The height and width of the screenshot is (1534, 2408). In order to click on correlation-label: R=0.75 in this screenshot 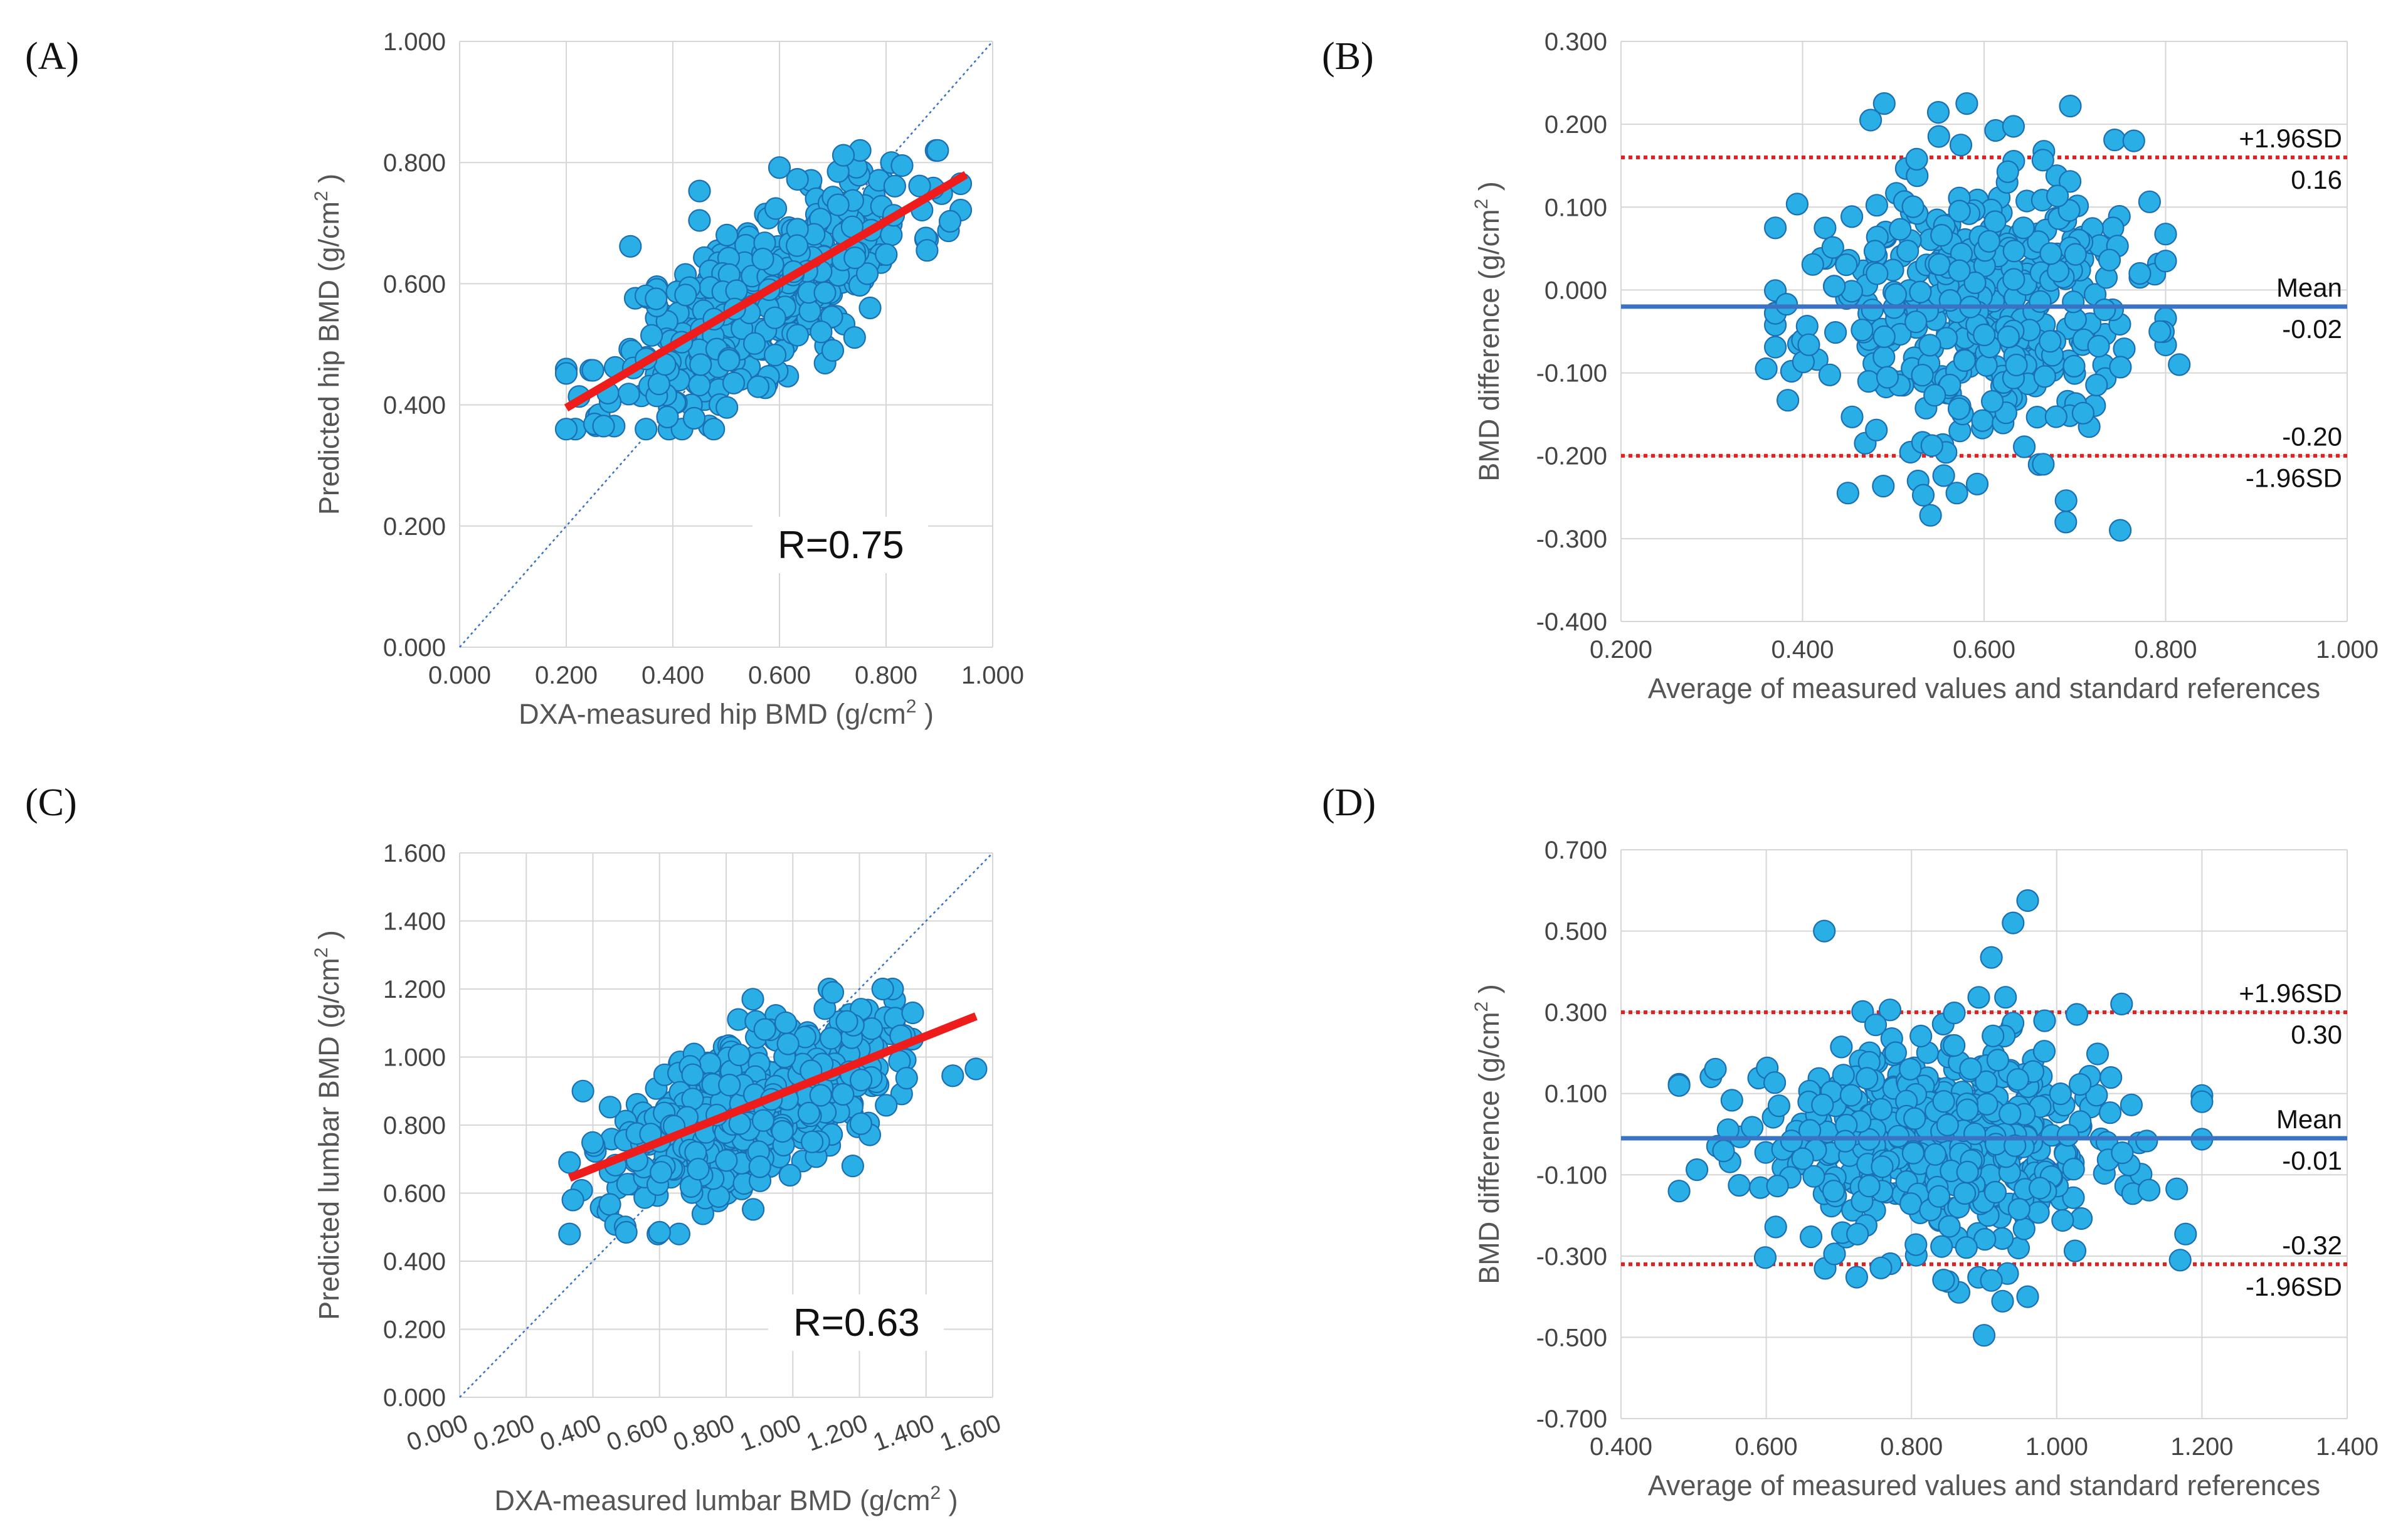, I will do `click(841, 545)`.